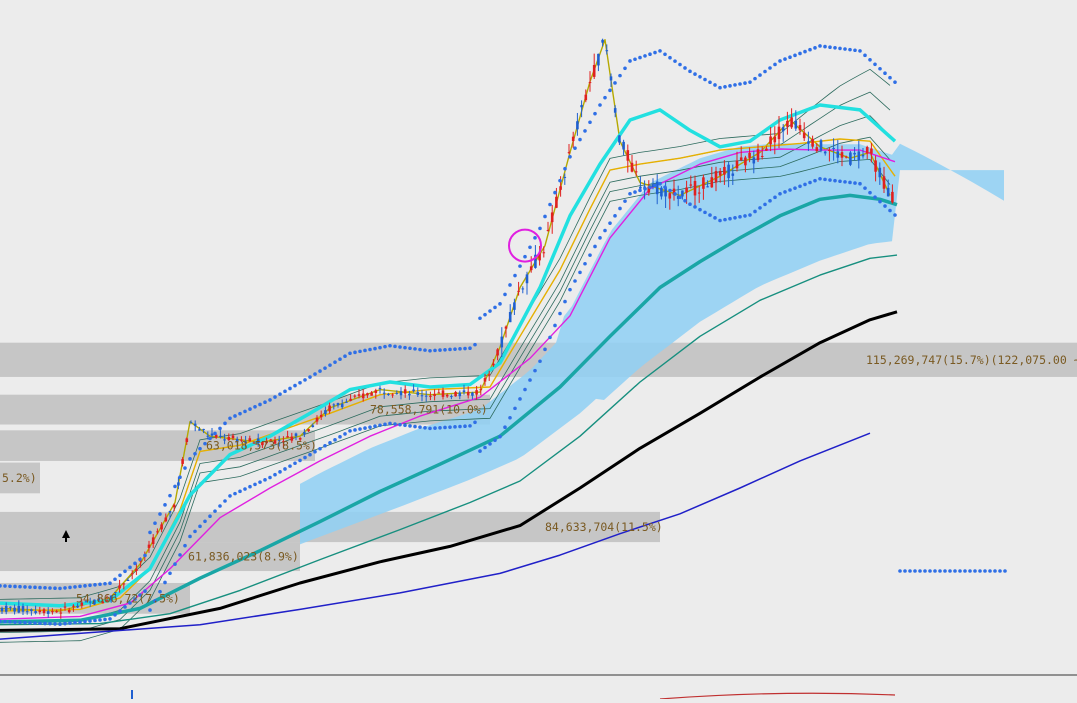  I want to click on dot-legend, so click(1000, 571).